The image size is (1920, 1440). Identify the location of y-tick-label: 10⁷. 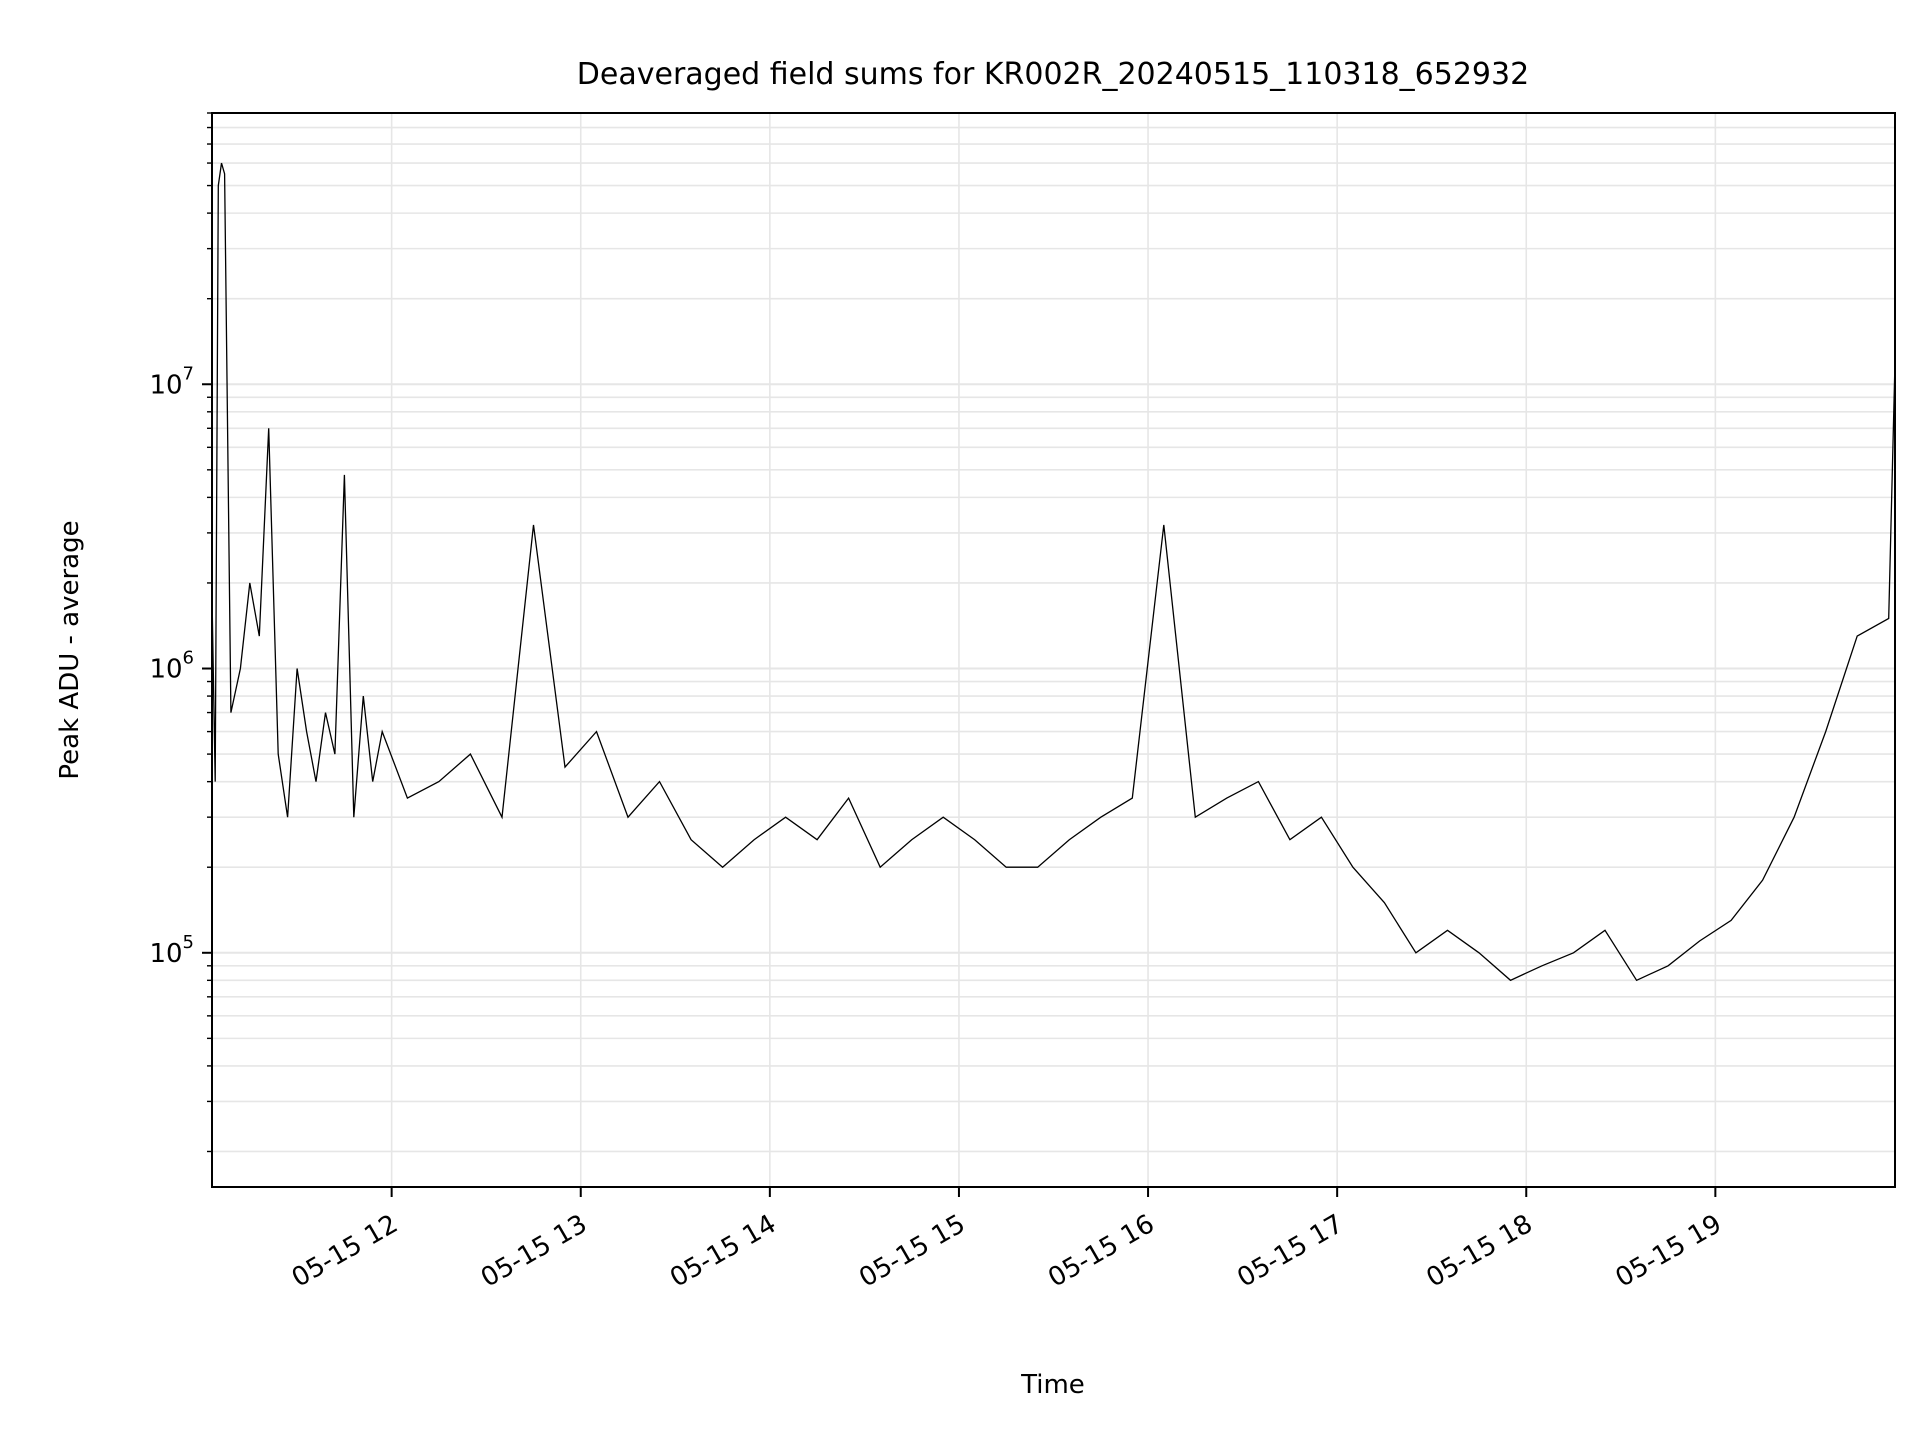
(171, 381).